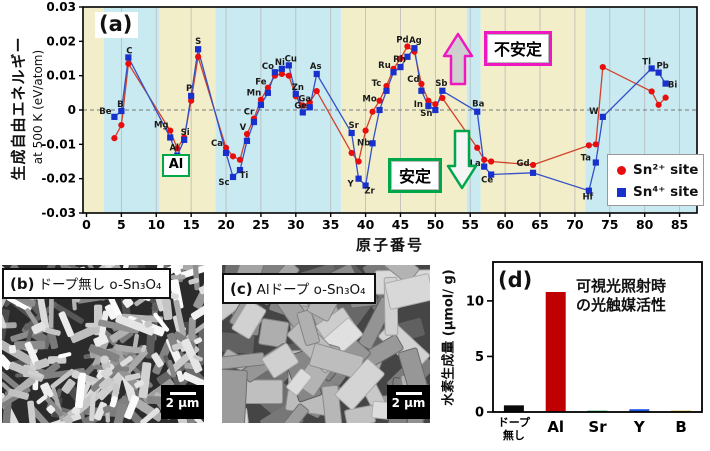 The height and width of the screenshot is (451, 710). I want to click on legend-item-sn4: Sn⁴⁺ site, so click(660, 192).